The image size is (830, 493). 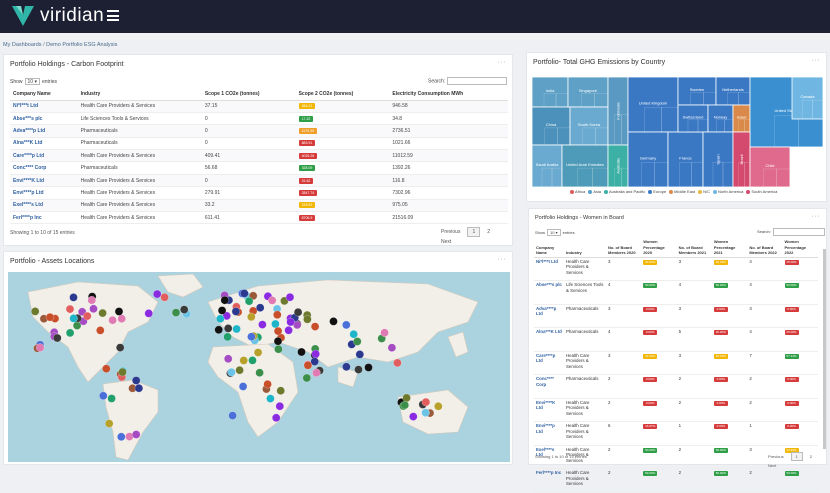 I want to click on treemap-cell: South Korea, so click(x=589, y=126).